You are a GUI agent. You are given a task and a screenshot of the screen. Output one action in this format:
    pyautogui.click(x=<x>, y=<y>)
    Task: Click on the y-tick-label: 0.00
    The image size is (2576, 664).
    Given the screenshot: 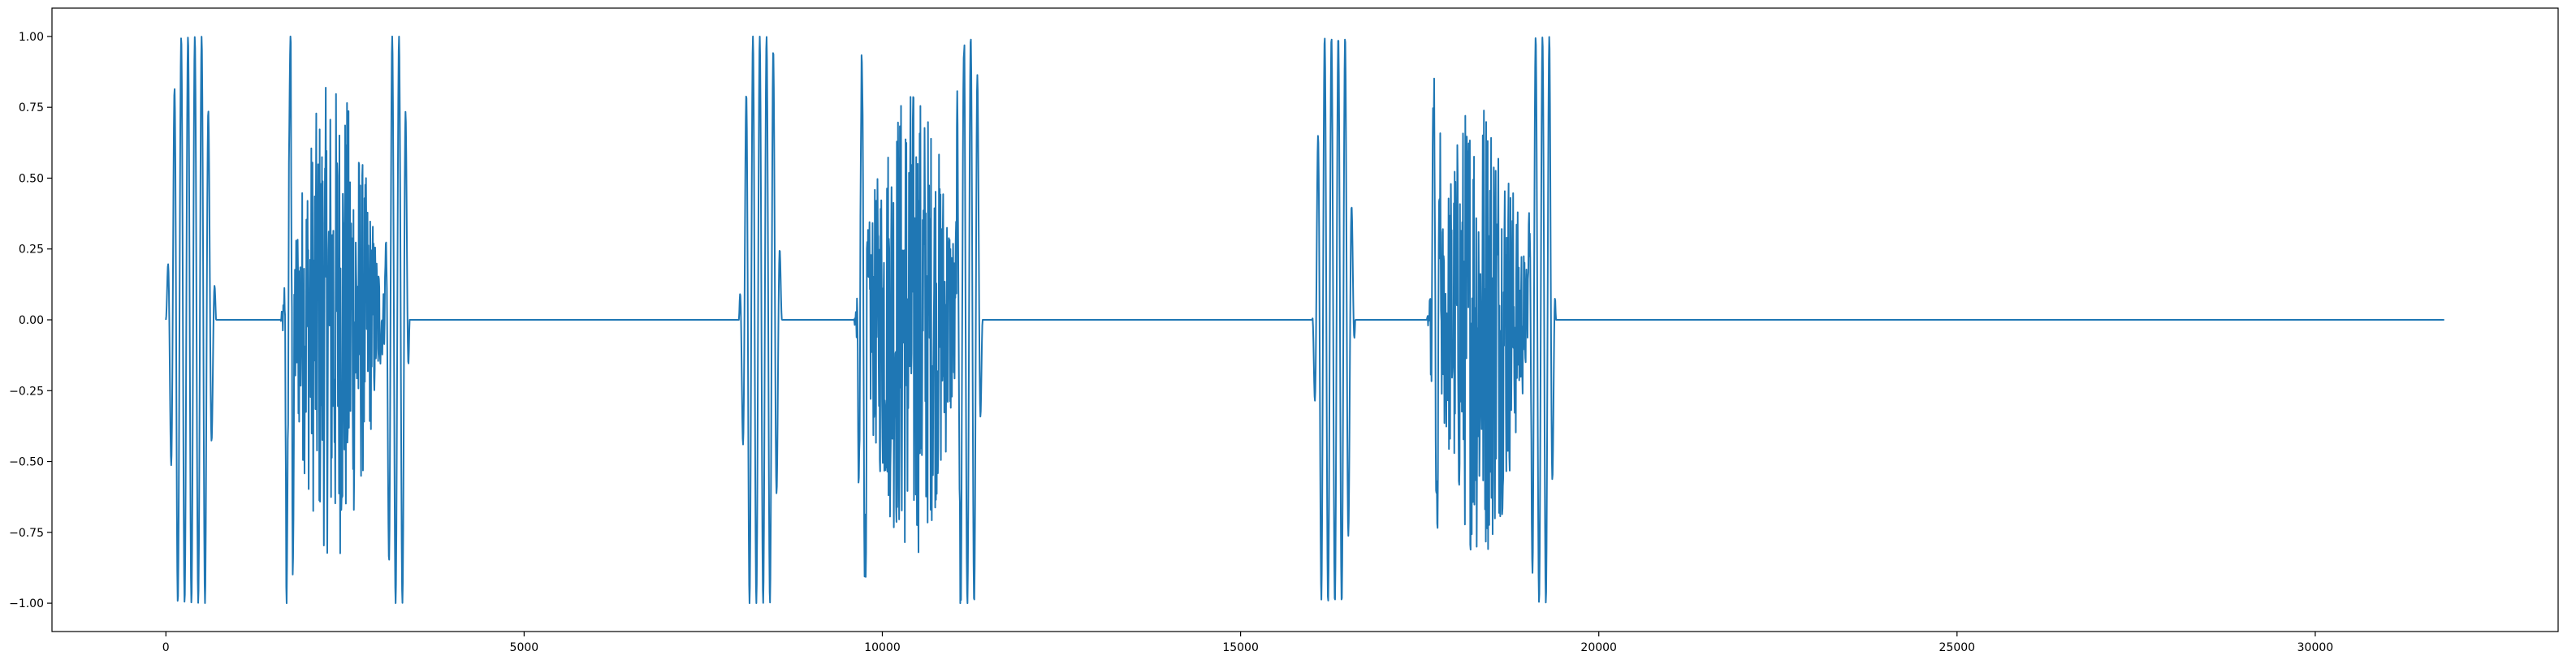 What is the action you would take?
    pyautogui.click(x=32, y=320)
    